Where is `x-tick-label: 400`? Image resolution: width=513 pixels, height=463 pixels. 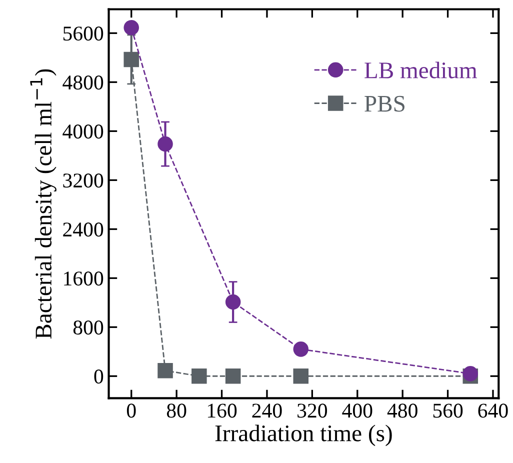 x-tick-label: 400 is located at coordinates (357, 411).